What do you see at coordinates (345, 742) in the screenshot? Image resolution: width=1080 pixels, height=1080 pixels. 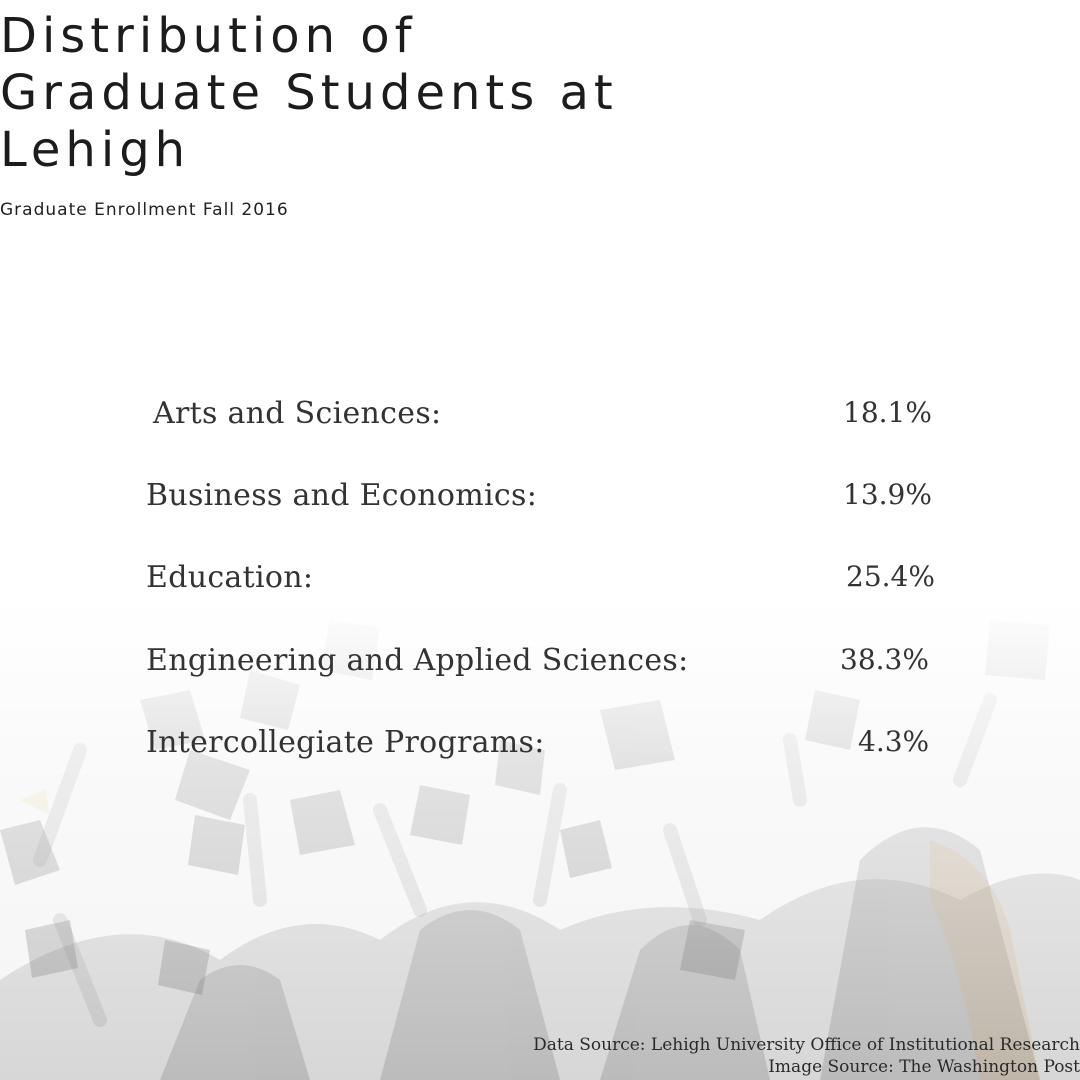 I see `category-label: Intercollegiate Programs:` at bounding box center [345, 742].